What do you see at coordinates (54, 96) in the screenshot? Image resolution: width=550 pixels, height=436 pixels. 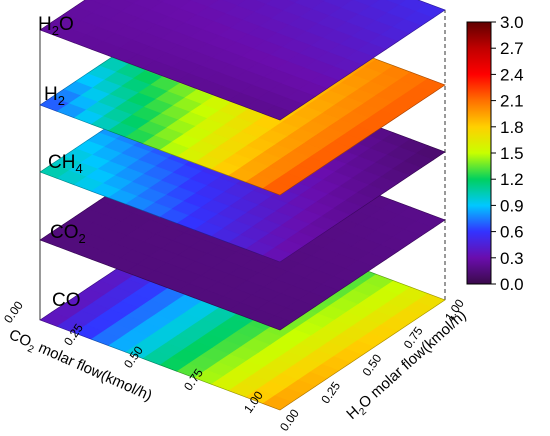 I see `layer-label-H2: H2` at bounding box center [54, 96].